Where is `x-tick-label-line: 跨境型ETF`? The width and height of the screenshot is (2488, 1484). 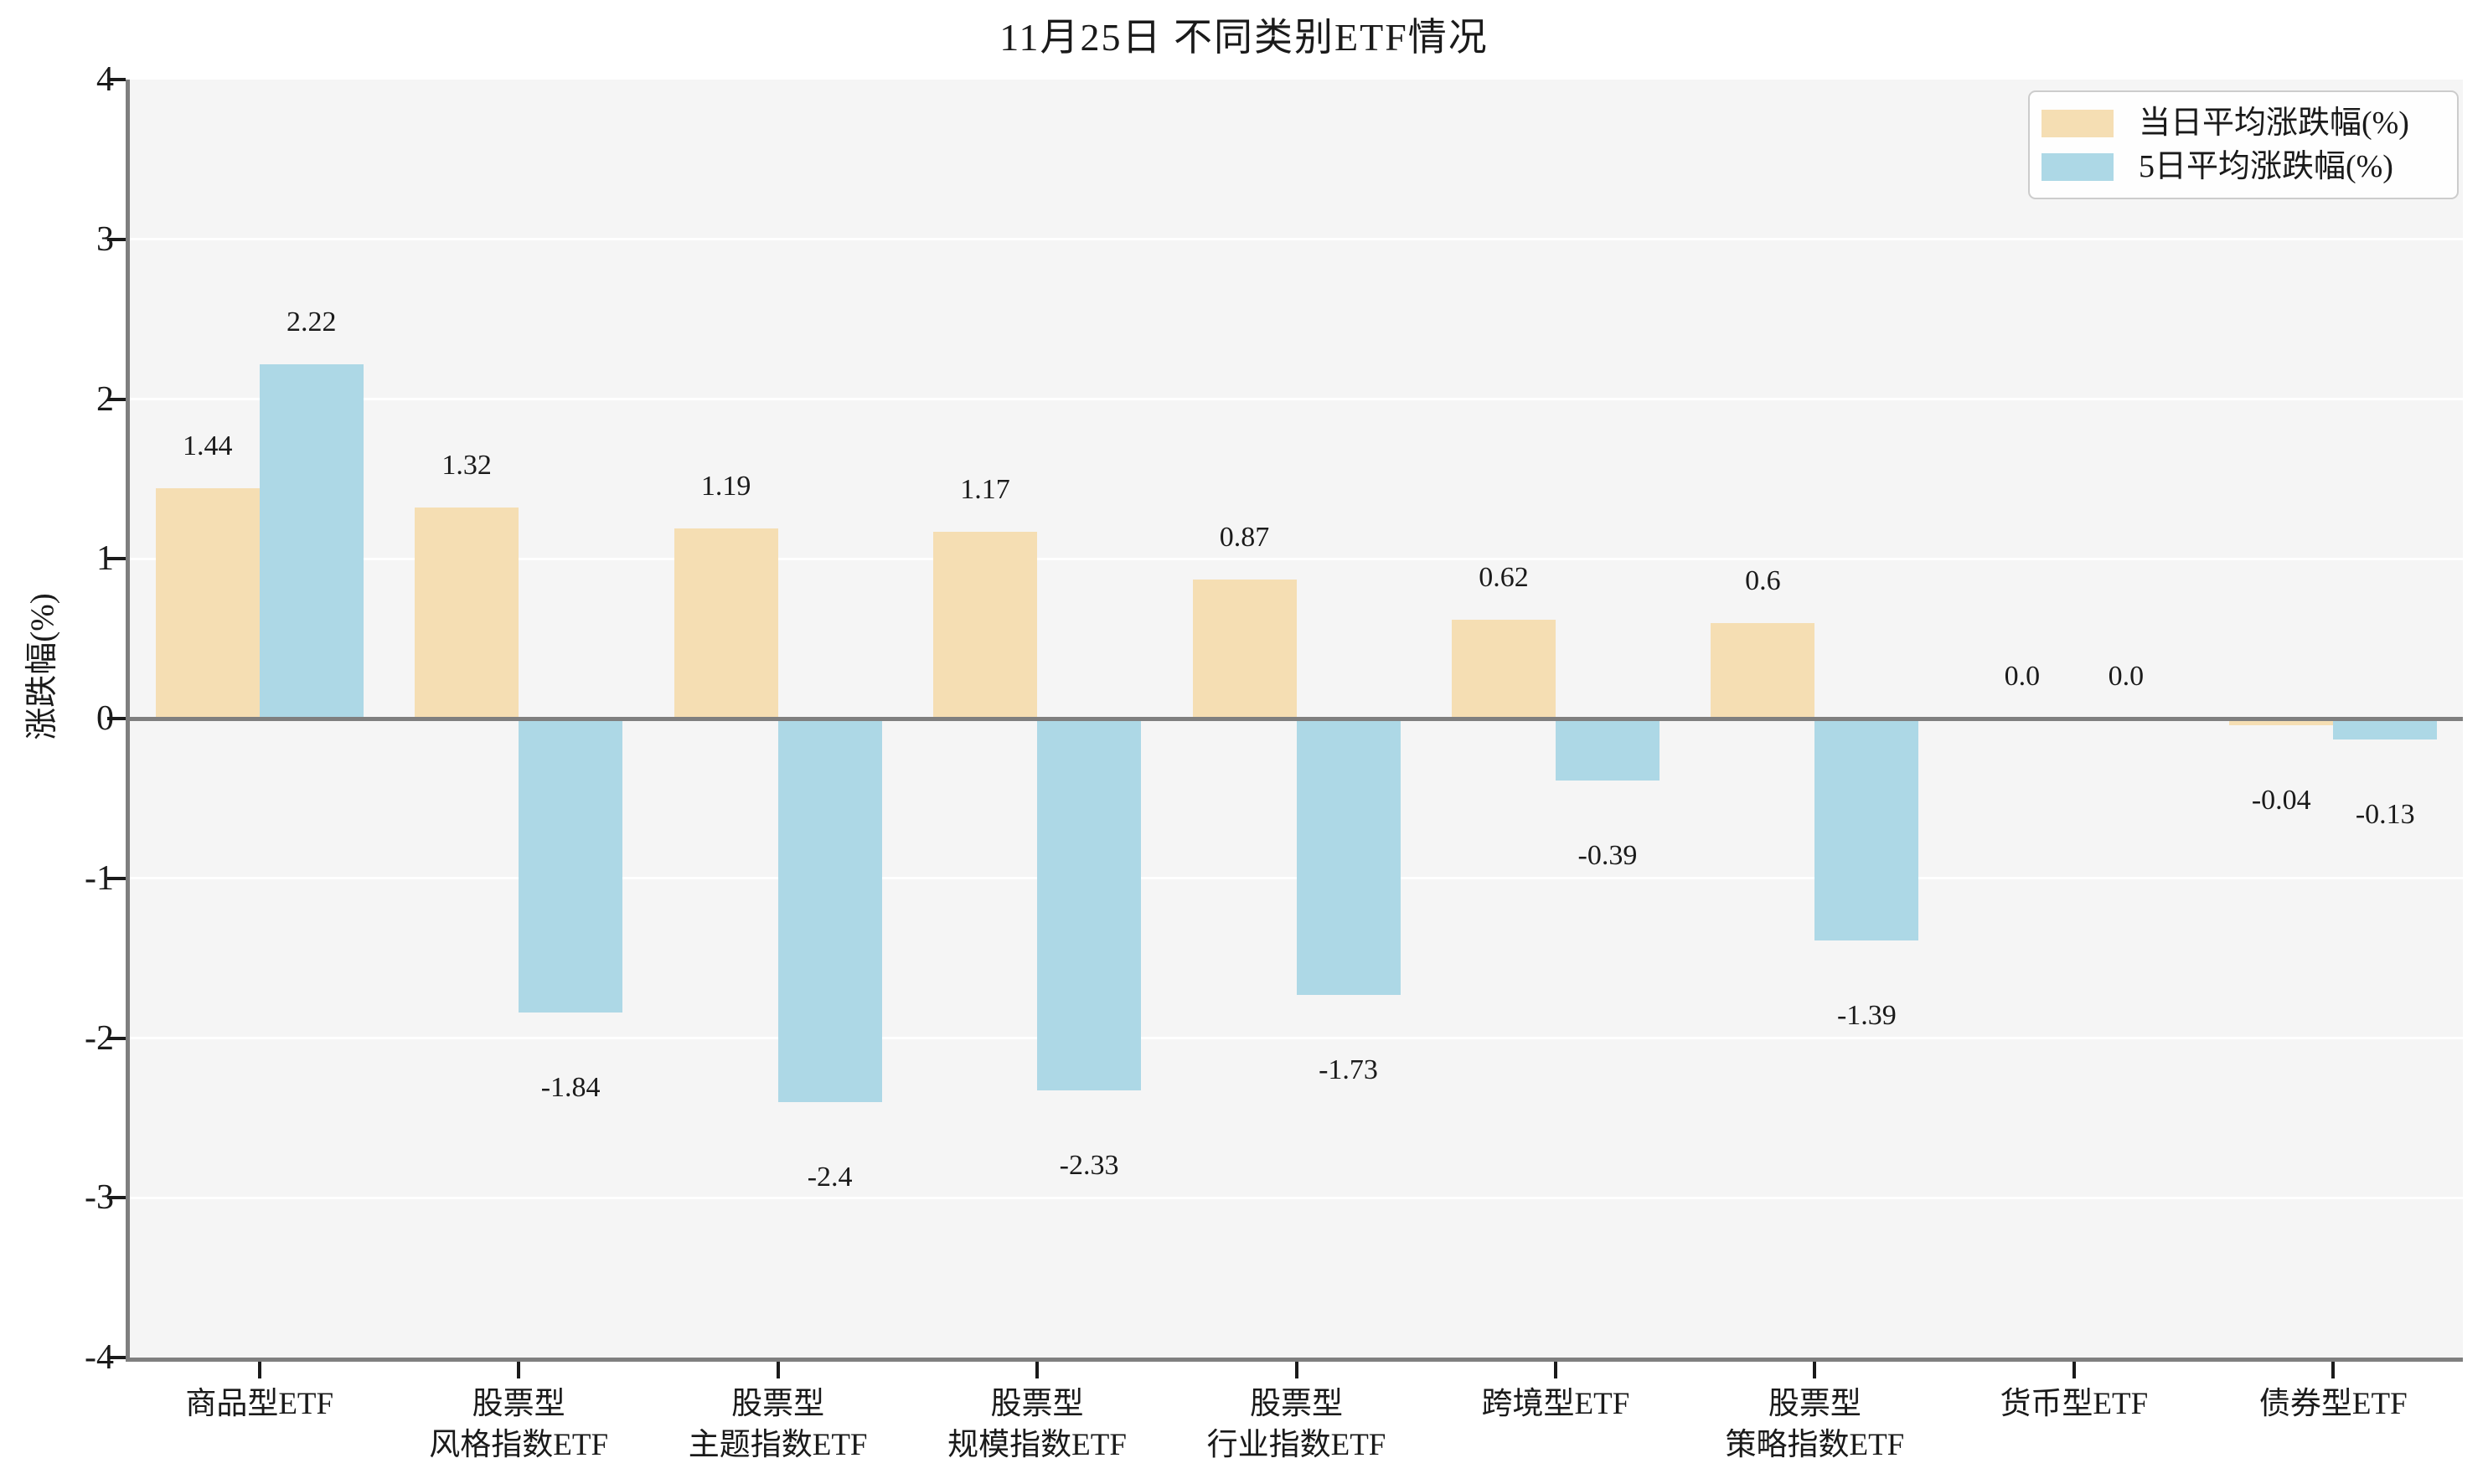 x-tick-label-line: 跨境型ETF is located at coordinates (1556, 1404).